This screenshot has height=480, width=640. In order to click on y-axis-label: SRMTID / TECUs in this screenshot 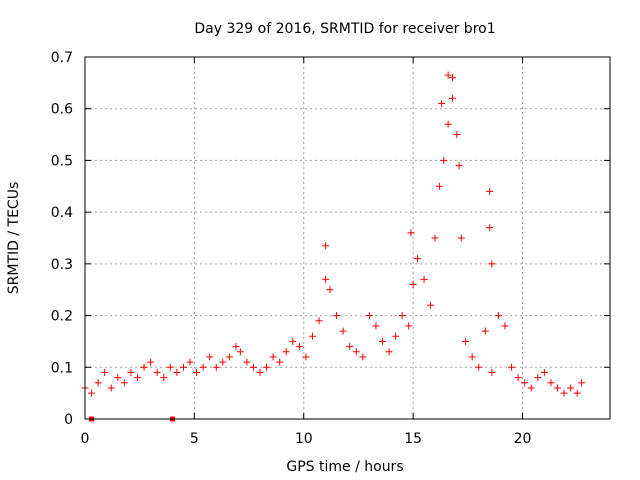, I will do `click(14, 238)`.